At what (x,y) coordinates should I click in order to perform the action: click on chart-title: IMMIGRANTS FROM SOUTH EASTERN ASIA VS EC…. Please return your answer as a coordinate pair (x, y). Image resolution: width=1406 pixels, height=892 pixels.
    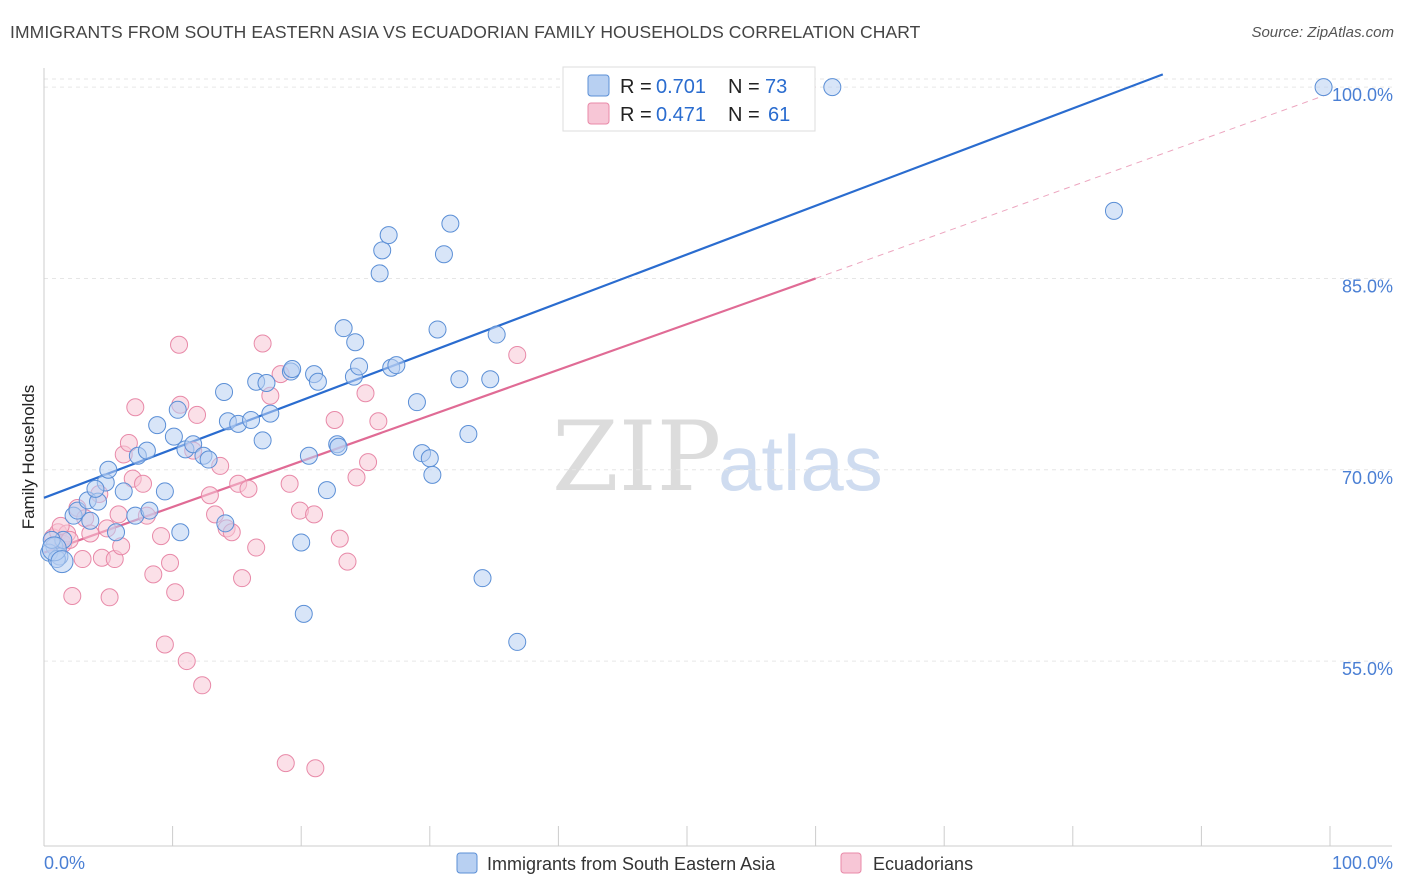
    Looking at the image, I should click on (465, 32).